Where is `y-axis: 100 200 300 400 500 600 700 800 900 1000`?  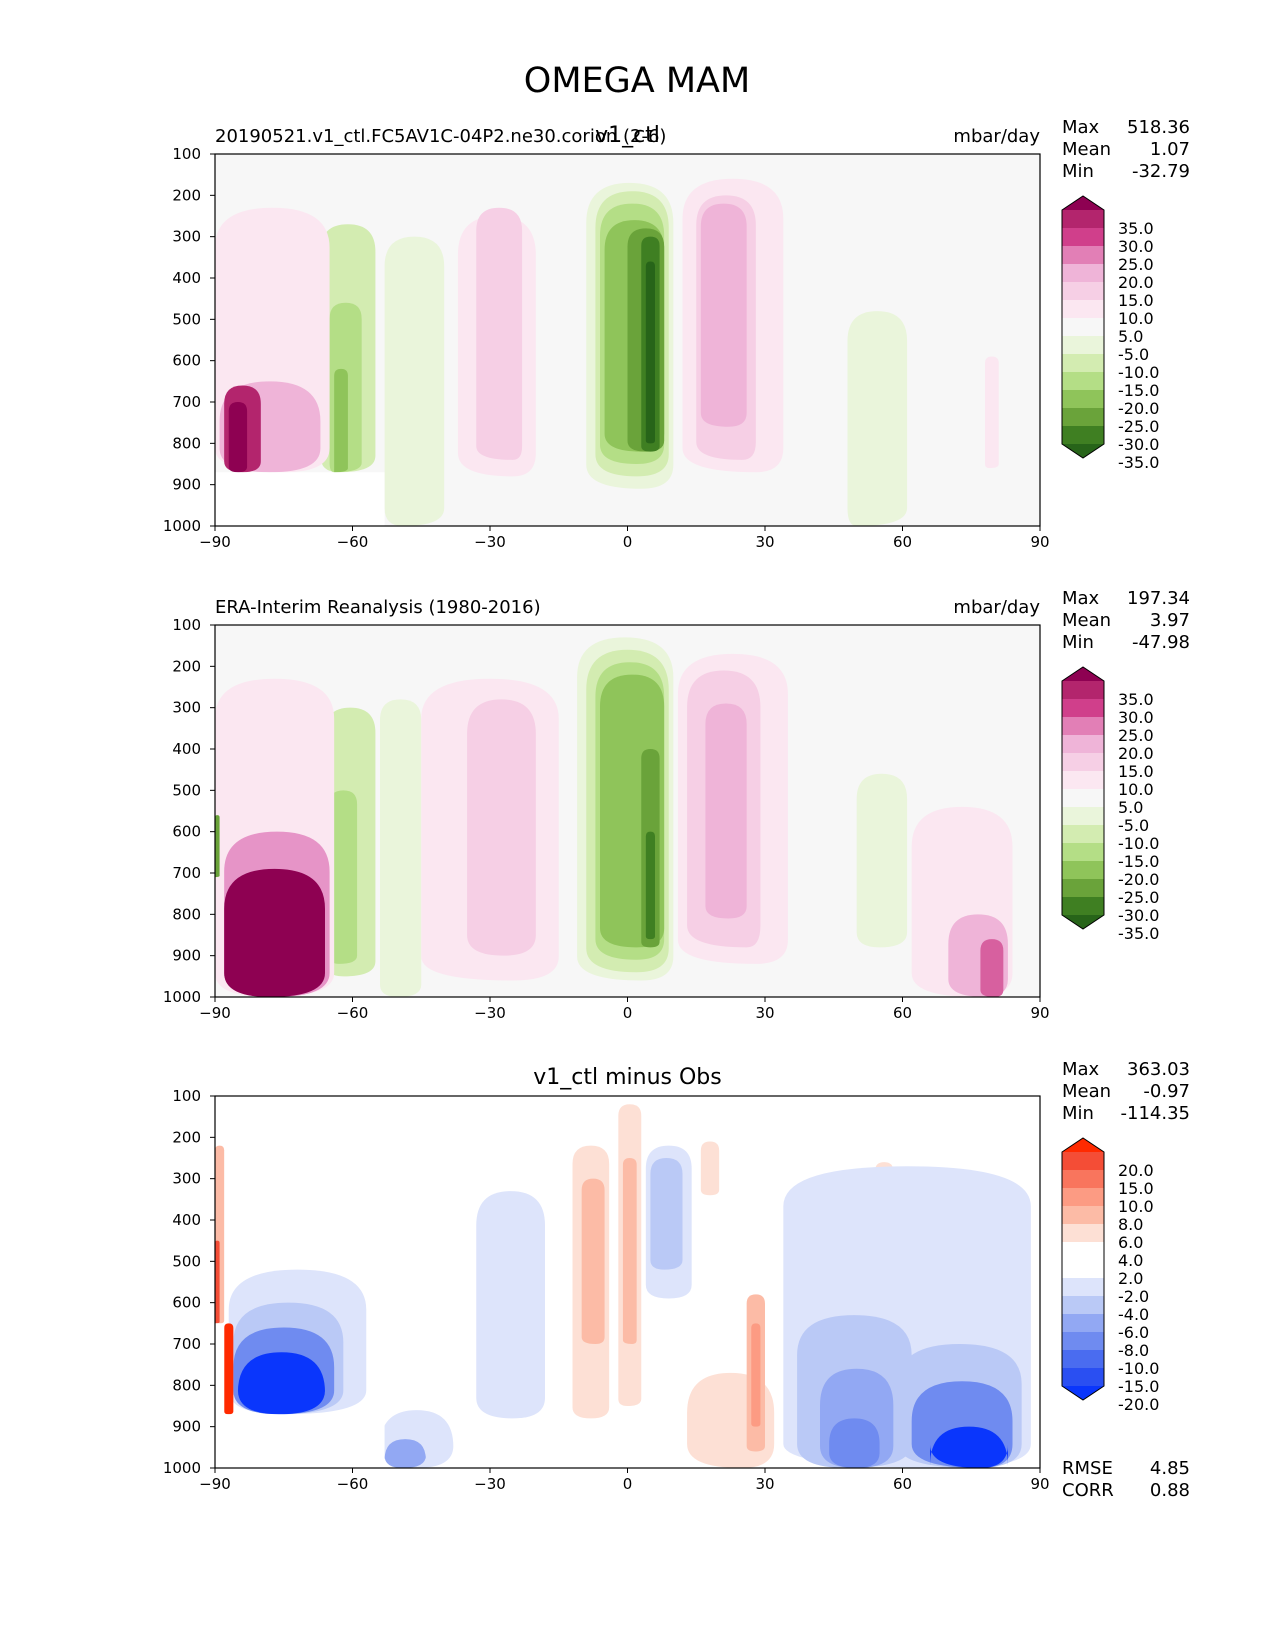 y-axis: 100 200 300 400 500 600 700 800 900 1000 is located at coordinates (189, 811).